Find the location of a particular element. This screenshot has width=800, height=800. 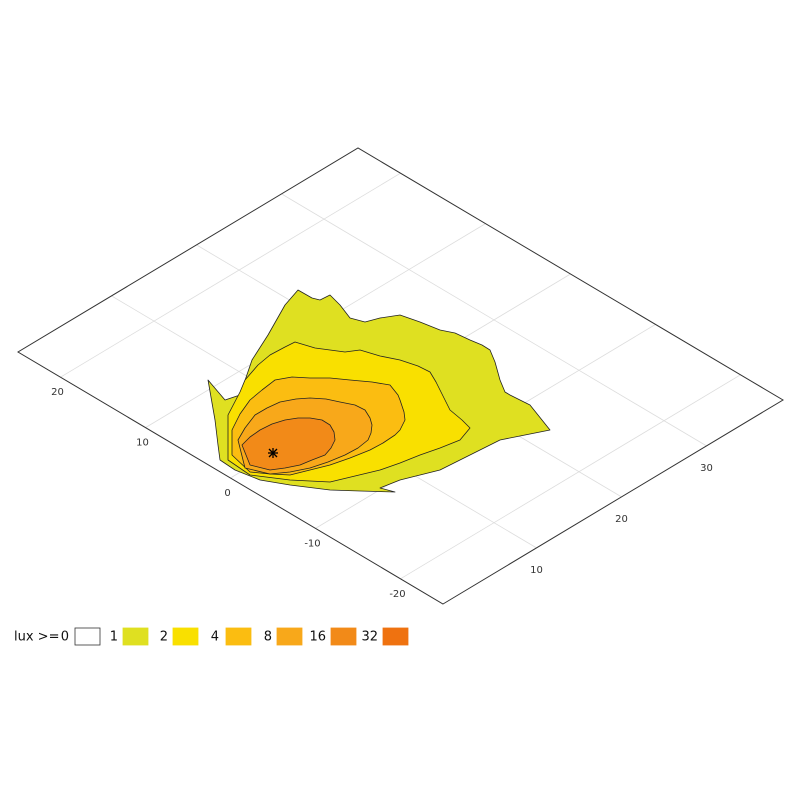

y-tick-label: 10 is located at coordinates (142, 443).